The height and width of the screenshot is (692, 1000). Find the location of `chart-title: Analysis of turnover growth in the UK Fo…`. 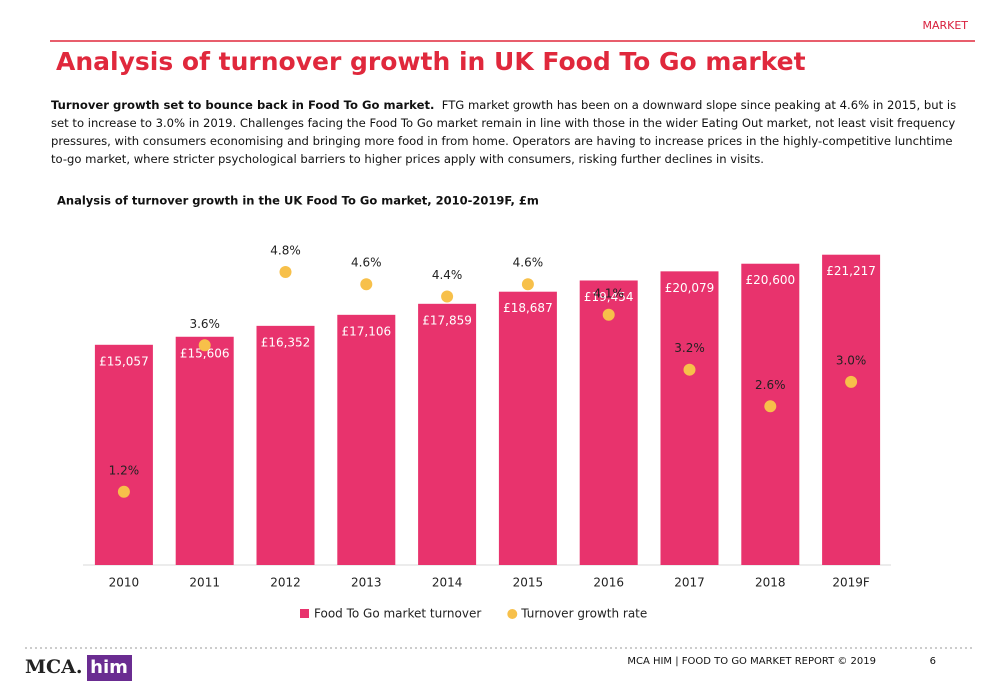

chart-title: Analysis of turnover growth in the UK Fo… is located at coordinates (298, 201).